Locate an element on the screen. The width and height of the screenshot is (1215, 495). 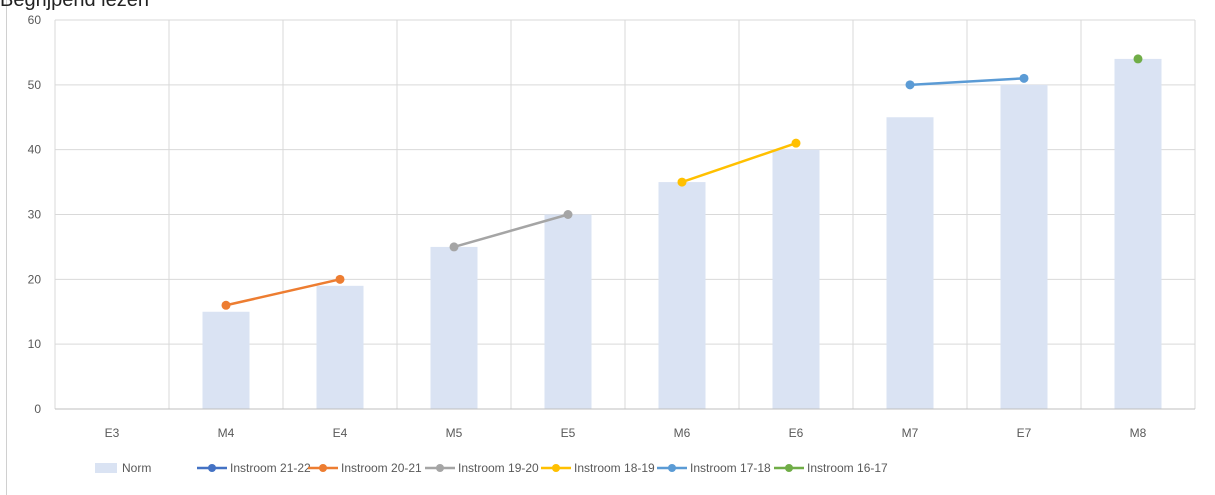
legend-label-instroom-18-19: Instroom 18-19 is located at coordinates (614, 468).